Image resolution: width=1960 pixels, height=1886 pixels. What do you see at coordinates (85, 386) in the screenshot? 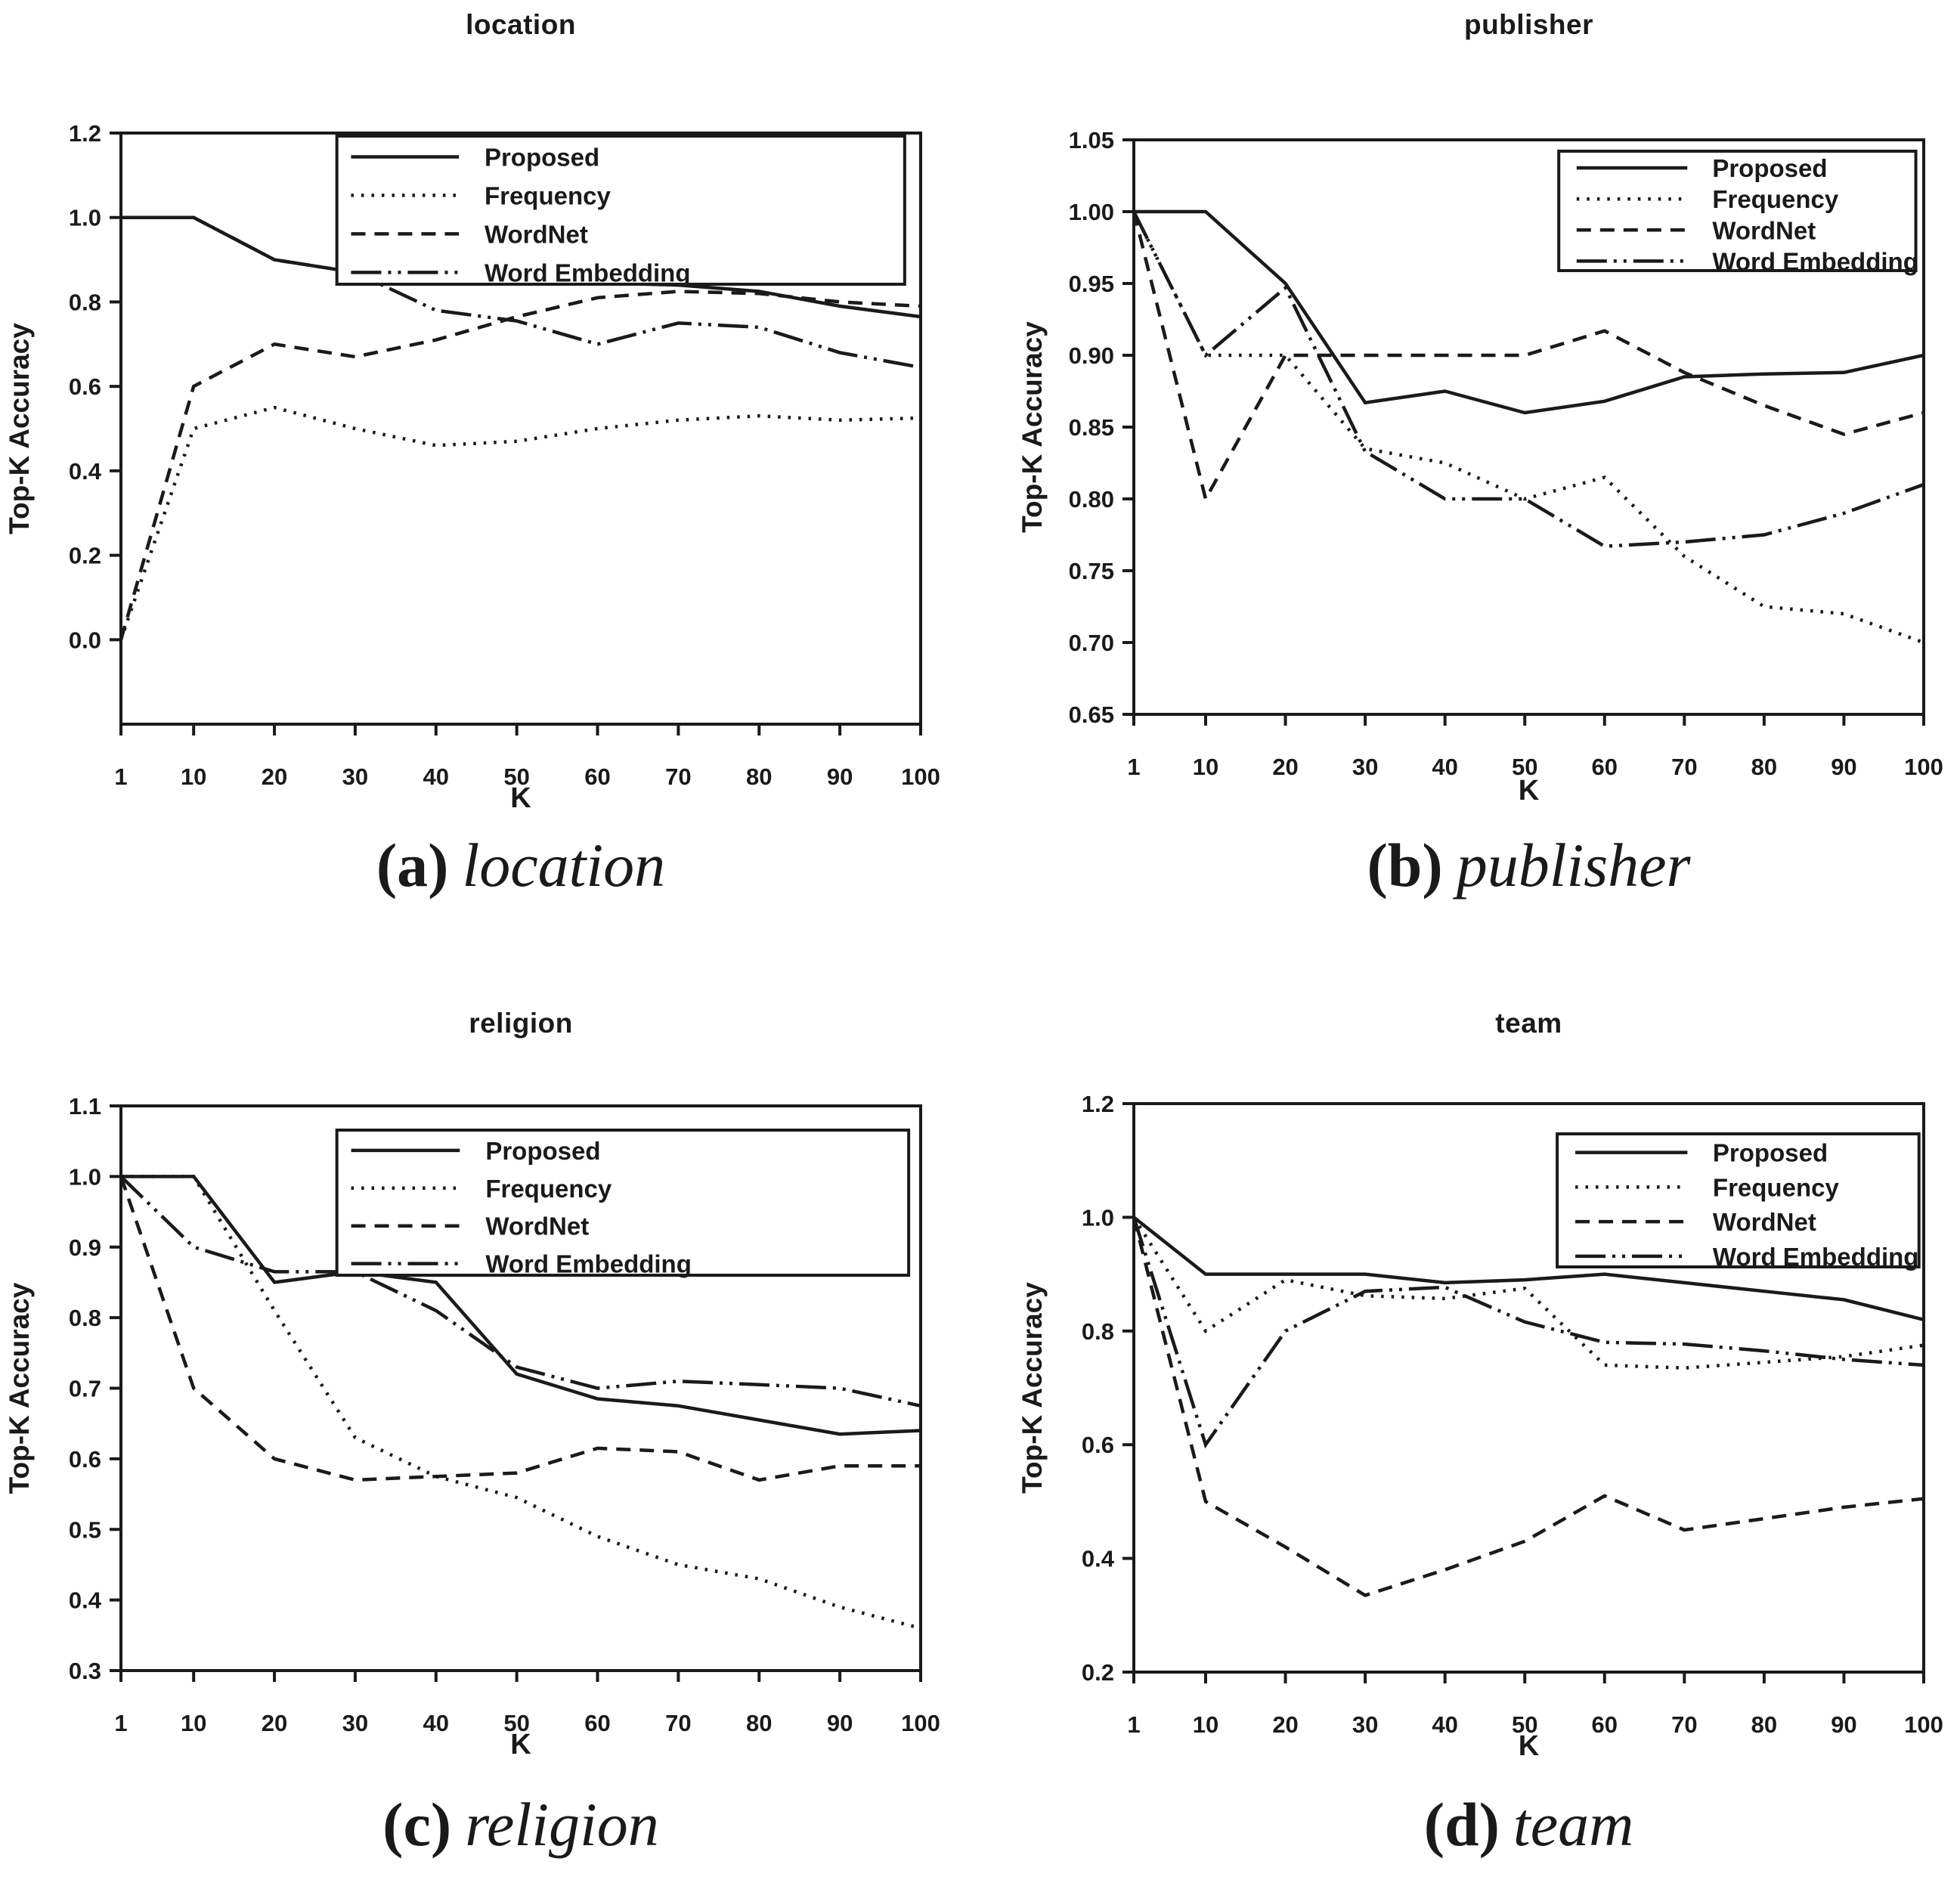
I see `y-tick-label: 0.6` at bounding box center [85, 386].